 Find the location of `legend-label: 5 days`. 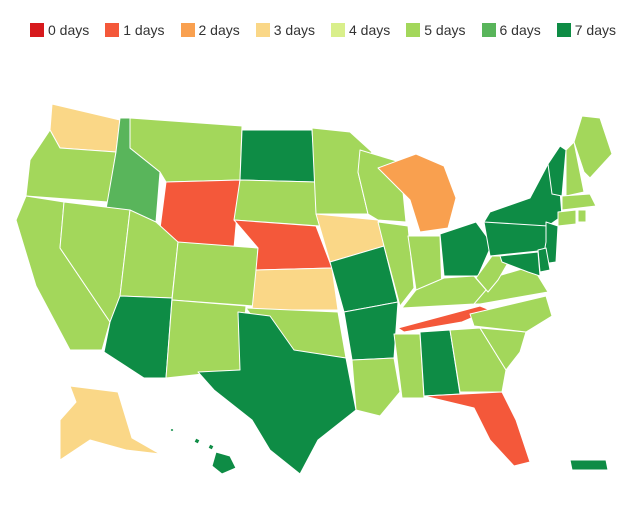

legend-label: 5 days is located at coordinates (445, 30).